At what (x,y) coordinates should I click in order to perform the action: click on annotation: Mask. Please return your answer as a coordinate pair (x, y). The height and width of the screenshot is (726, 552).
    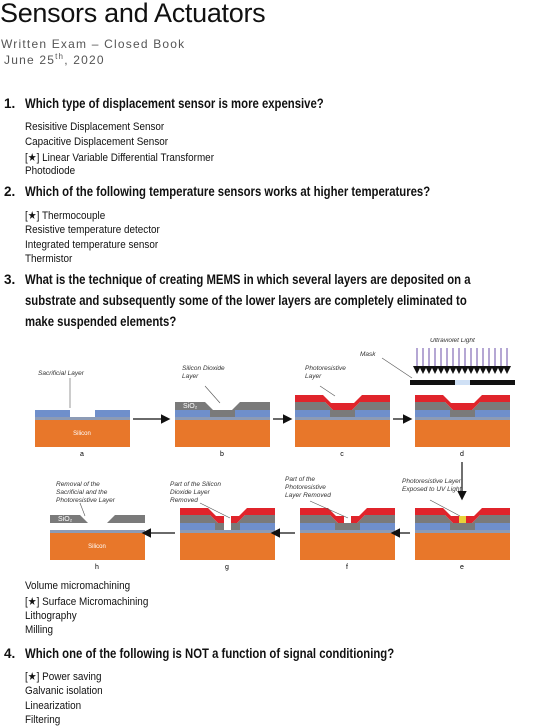
    Looking at the image, I should click on (368, 354).